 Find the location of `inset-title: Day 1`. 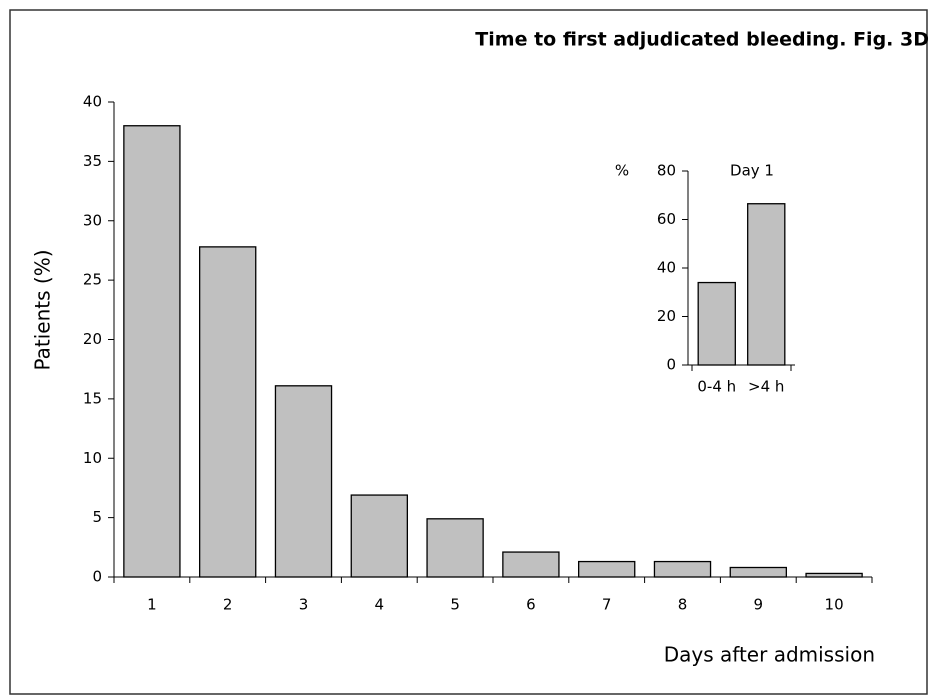

inset-title: Day 1 is located at coordinates (752, 171).